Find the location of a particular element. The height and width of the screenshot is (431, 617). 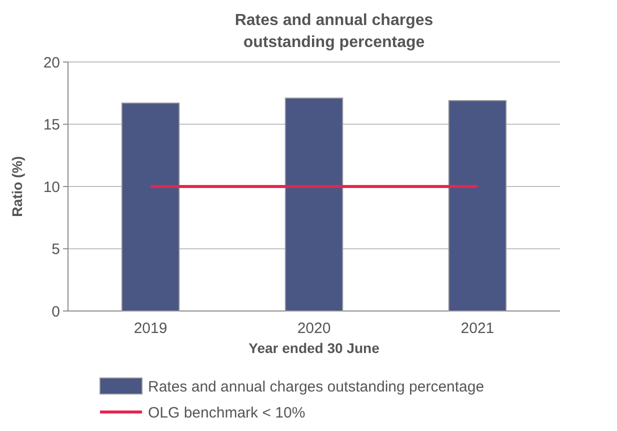

legend-label: OLG benchmark < 10% is located at coordinates (227, 413).